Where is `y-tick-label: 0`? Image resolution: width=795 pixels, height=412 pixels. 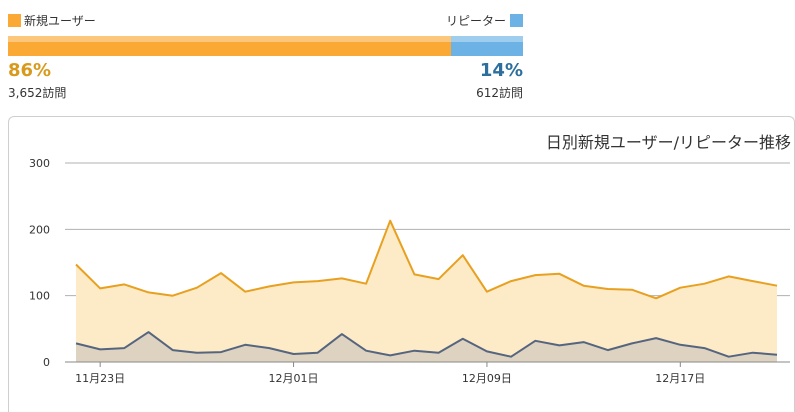
y-tick-label: 0 is located at coordinates (46, 362).